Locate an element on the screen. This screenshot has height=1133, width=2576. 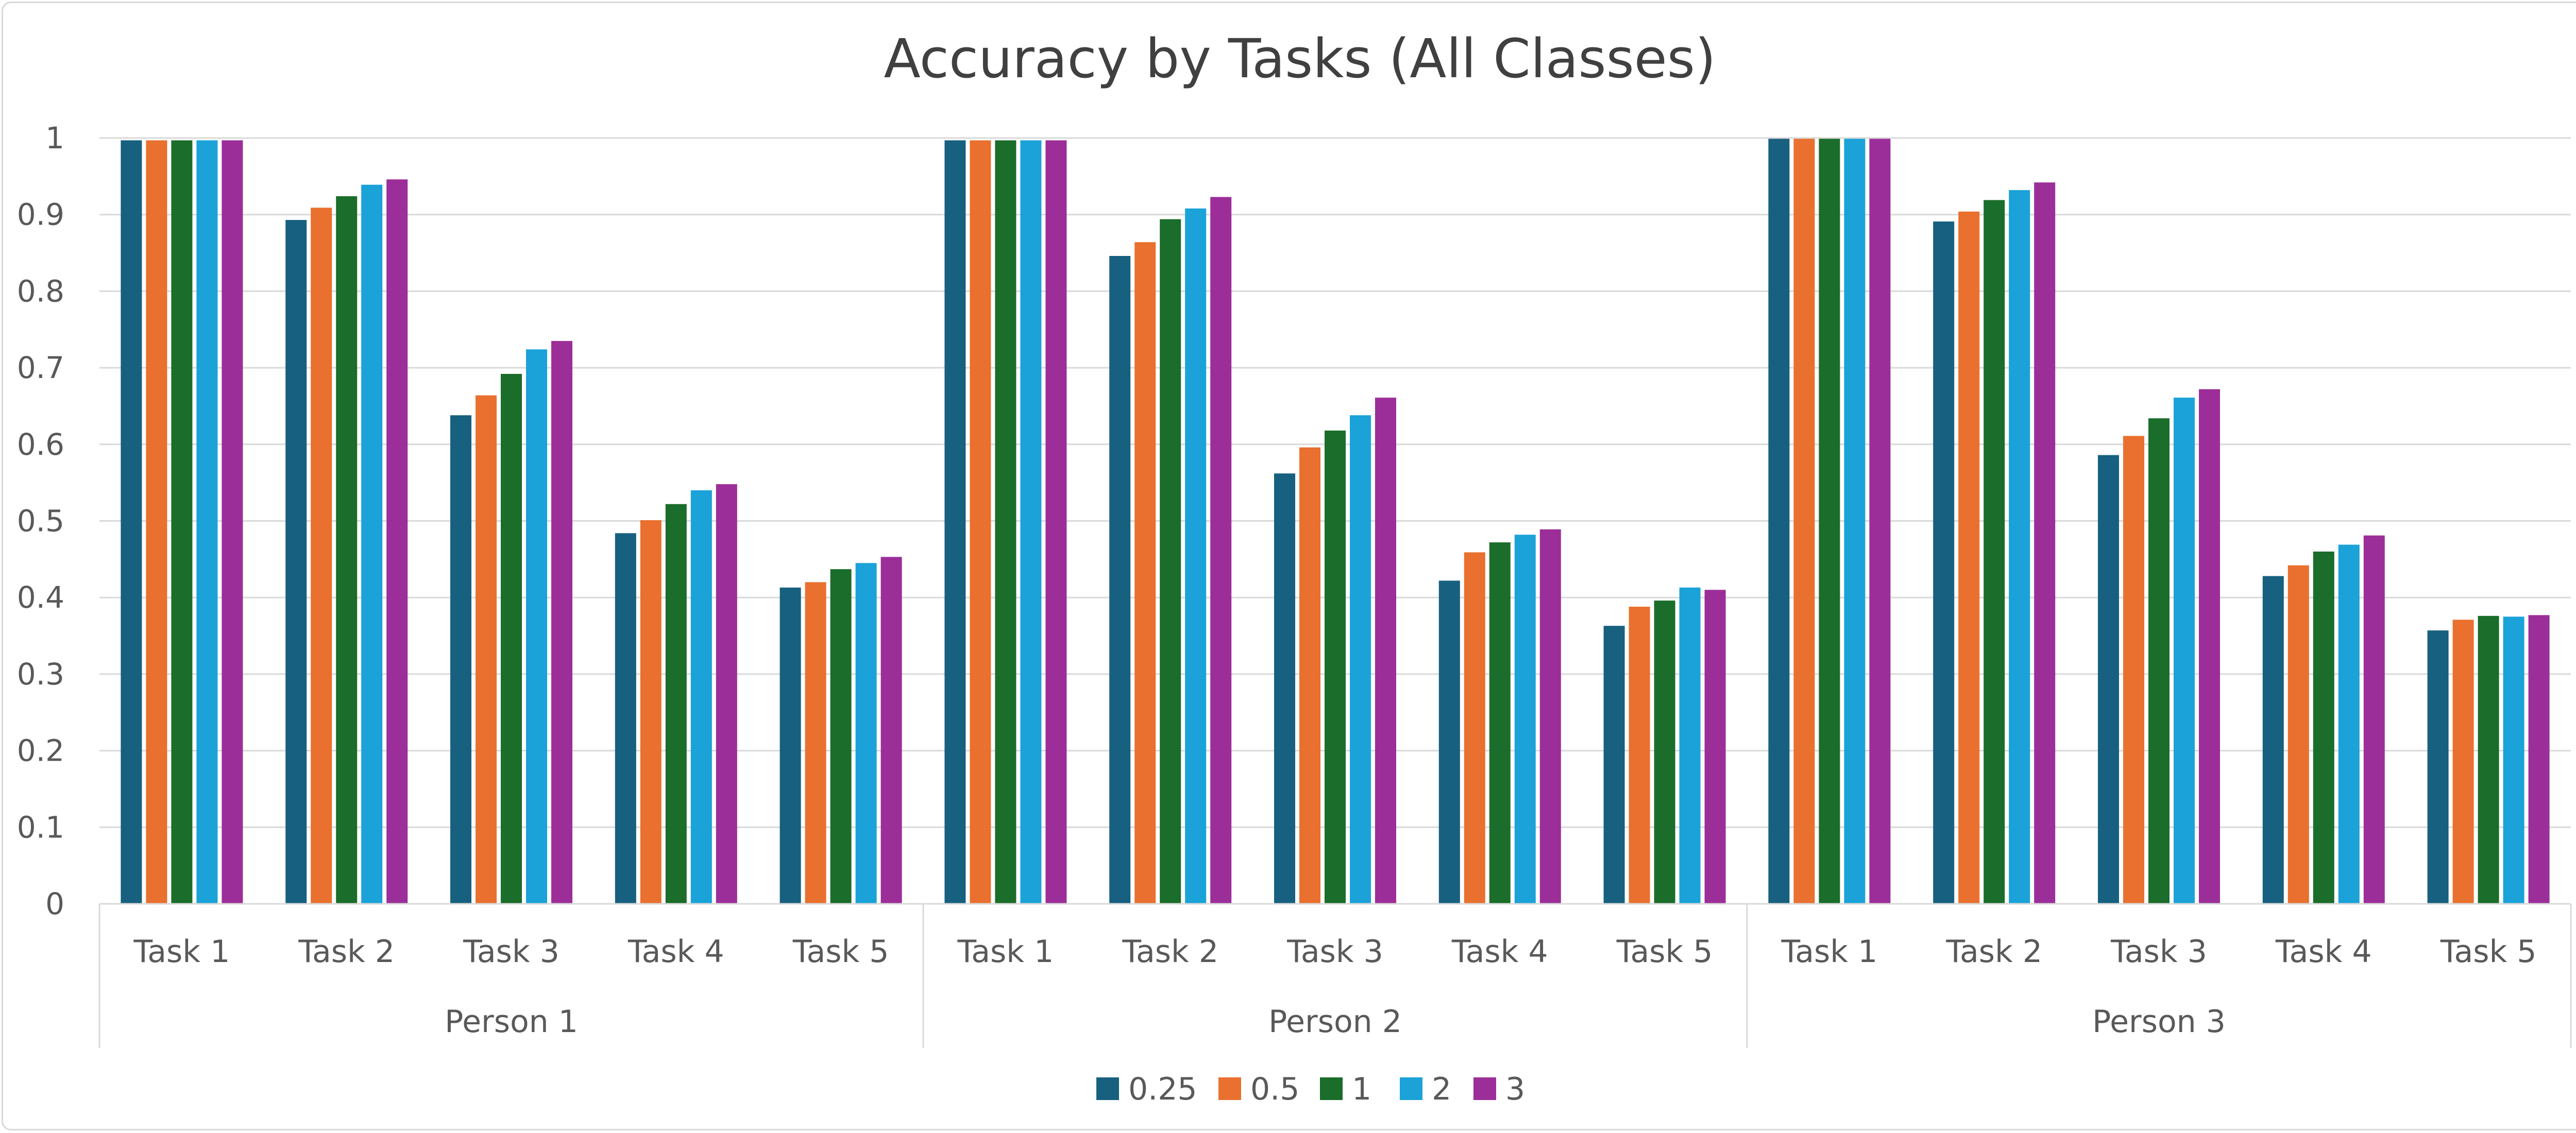
bar-0.5-3 is located at coordinates (486, 650).